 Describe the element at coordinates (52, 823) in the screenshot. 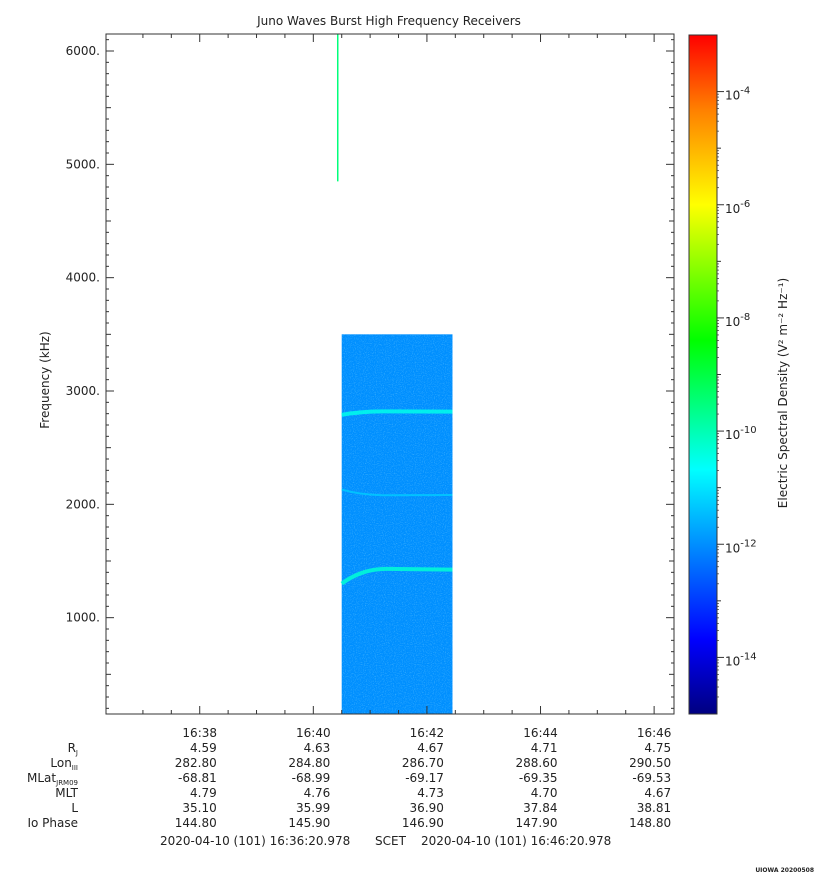

I see `ephemeris-row-label: Io Phase` at that location.